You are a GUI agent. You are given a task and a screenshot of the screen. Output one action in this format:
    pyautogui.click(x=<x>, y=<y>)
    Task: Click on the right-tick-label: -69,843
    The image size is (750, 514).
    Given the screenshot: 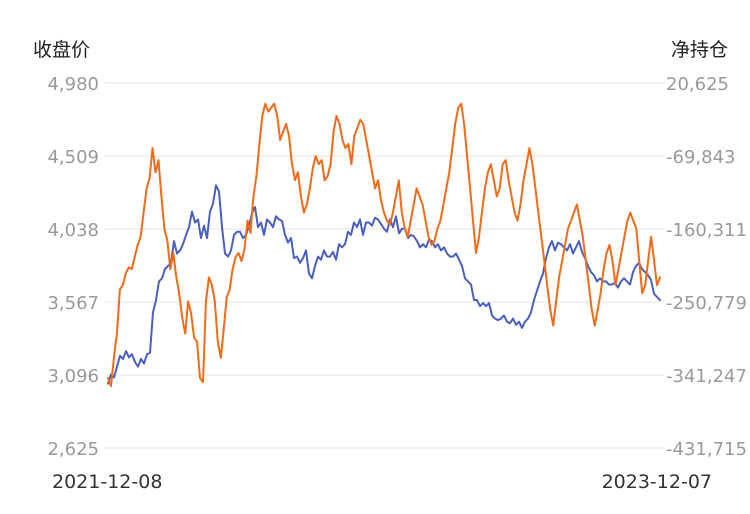 What is the action you would take?
    pyautogui.click(x=700, y=157)
    